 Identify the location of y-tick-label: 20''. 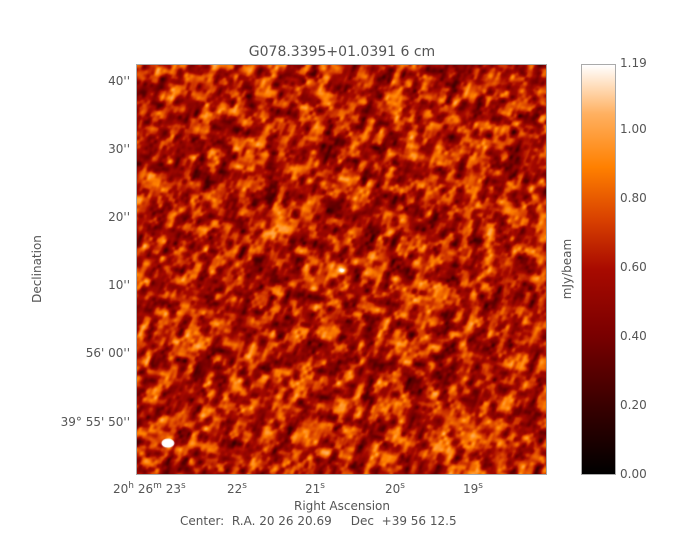
(119, 217).